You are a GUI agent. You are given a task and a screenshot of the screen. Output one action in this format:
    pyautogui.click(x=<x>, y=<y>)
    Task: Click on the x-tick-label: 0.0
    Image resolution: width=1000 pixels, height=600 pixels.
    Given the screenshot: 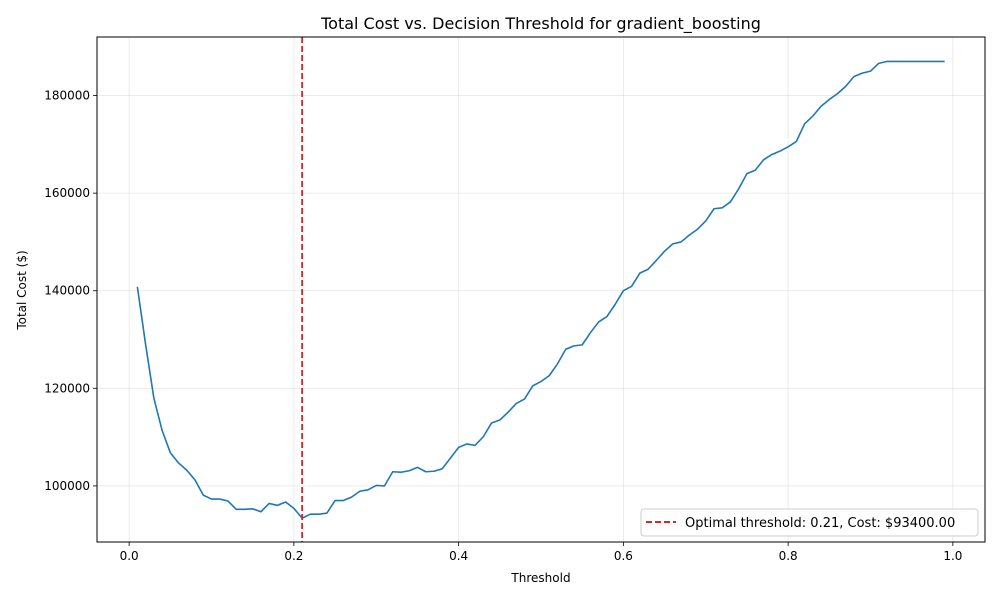 What is the action you would take?
    pyautogui.click(x=129, y=556)
    